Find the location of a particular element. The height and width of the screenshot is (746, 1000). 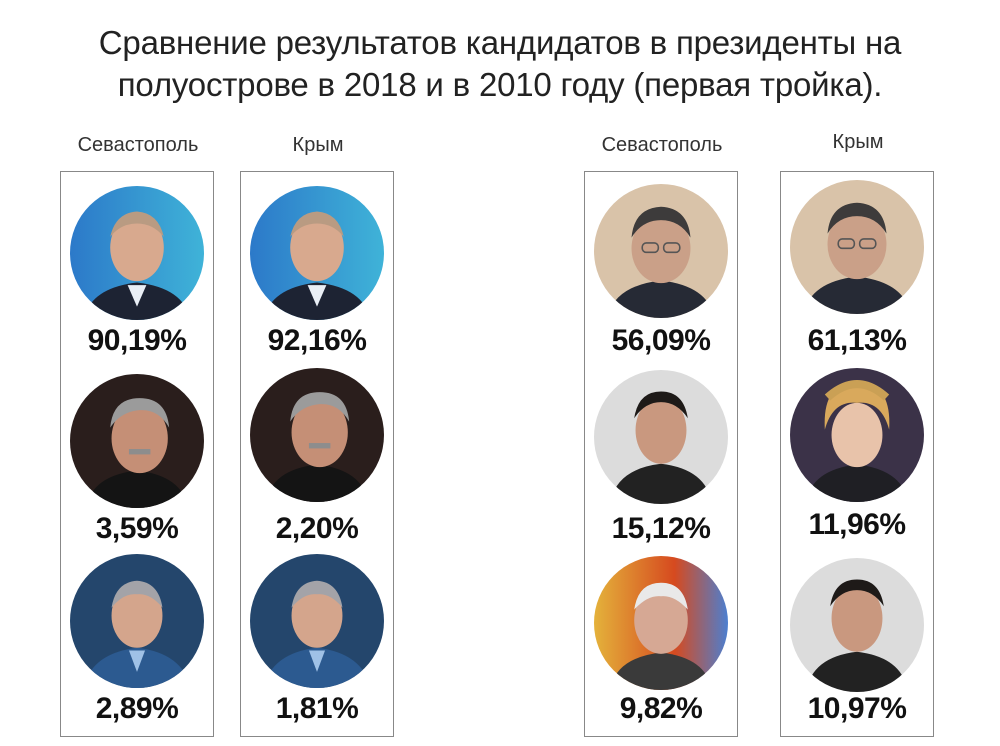

column-label-2: Крым is located at coordinates (318, 145).